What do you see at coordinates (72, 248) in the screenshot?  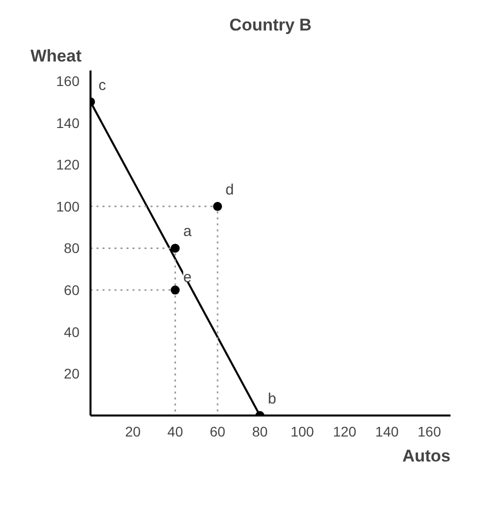 I see `y-tick-label: 80` at bounding box center [72, 248].